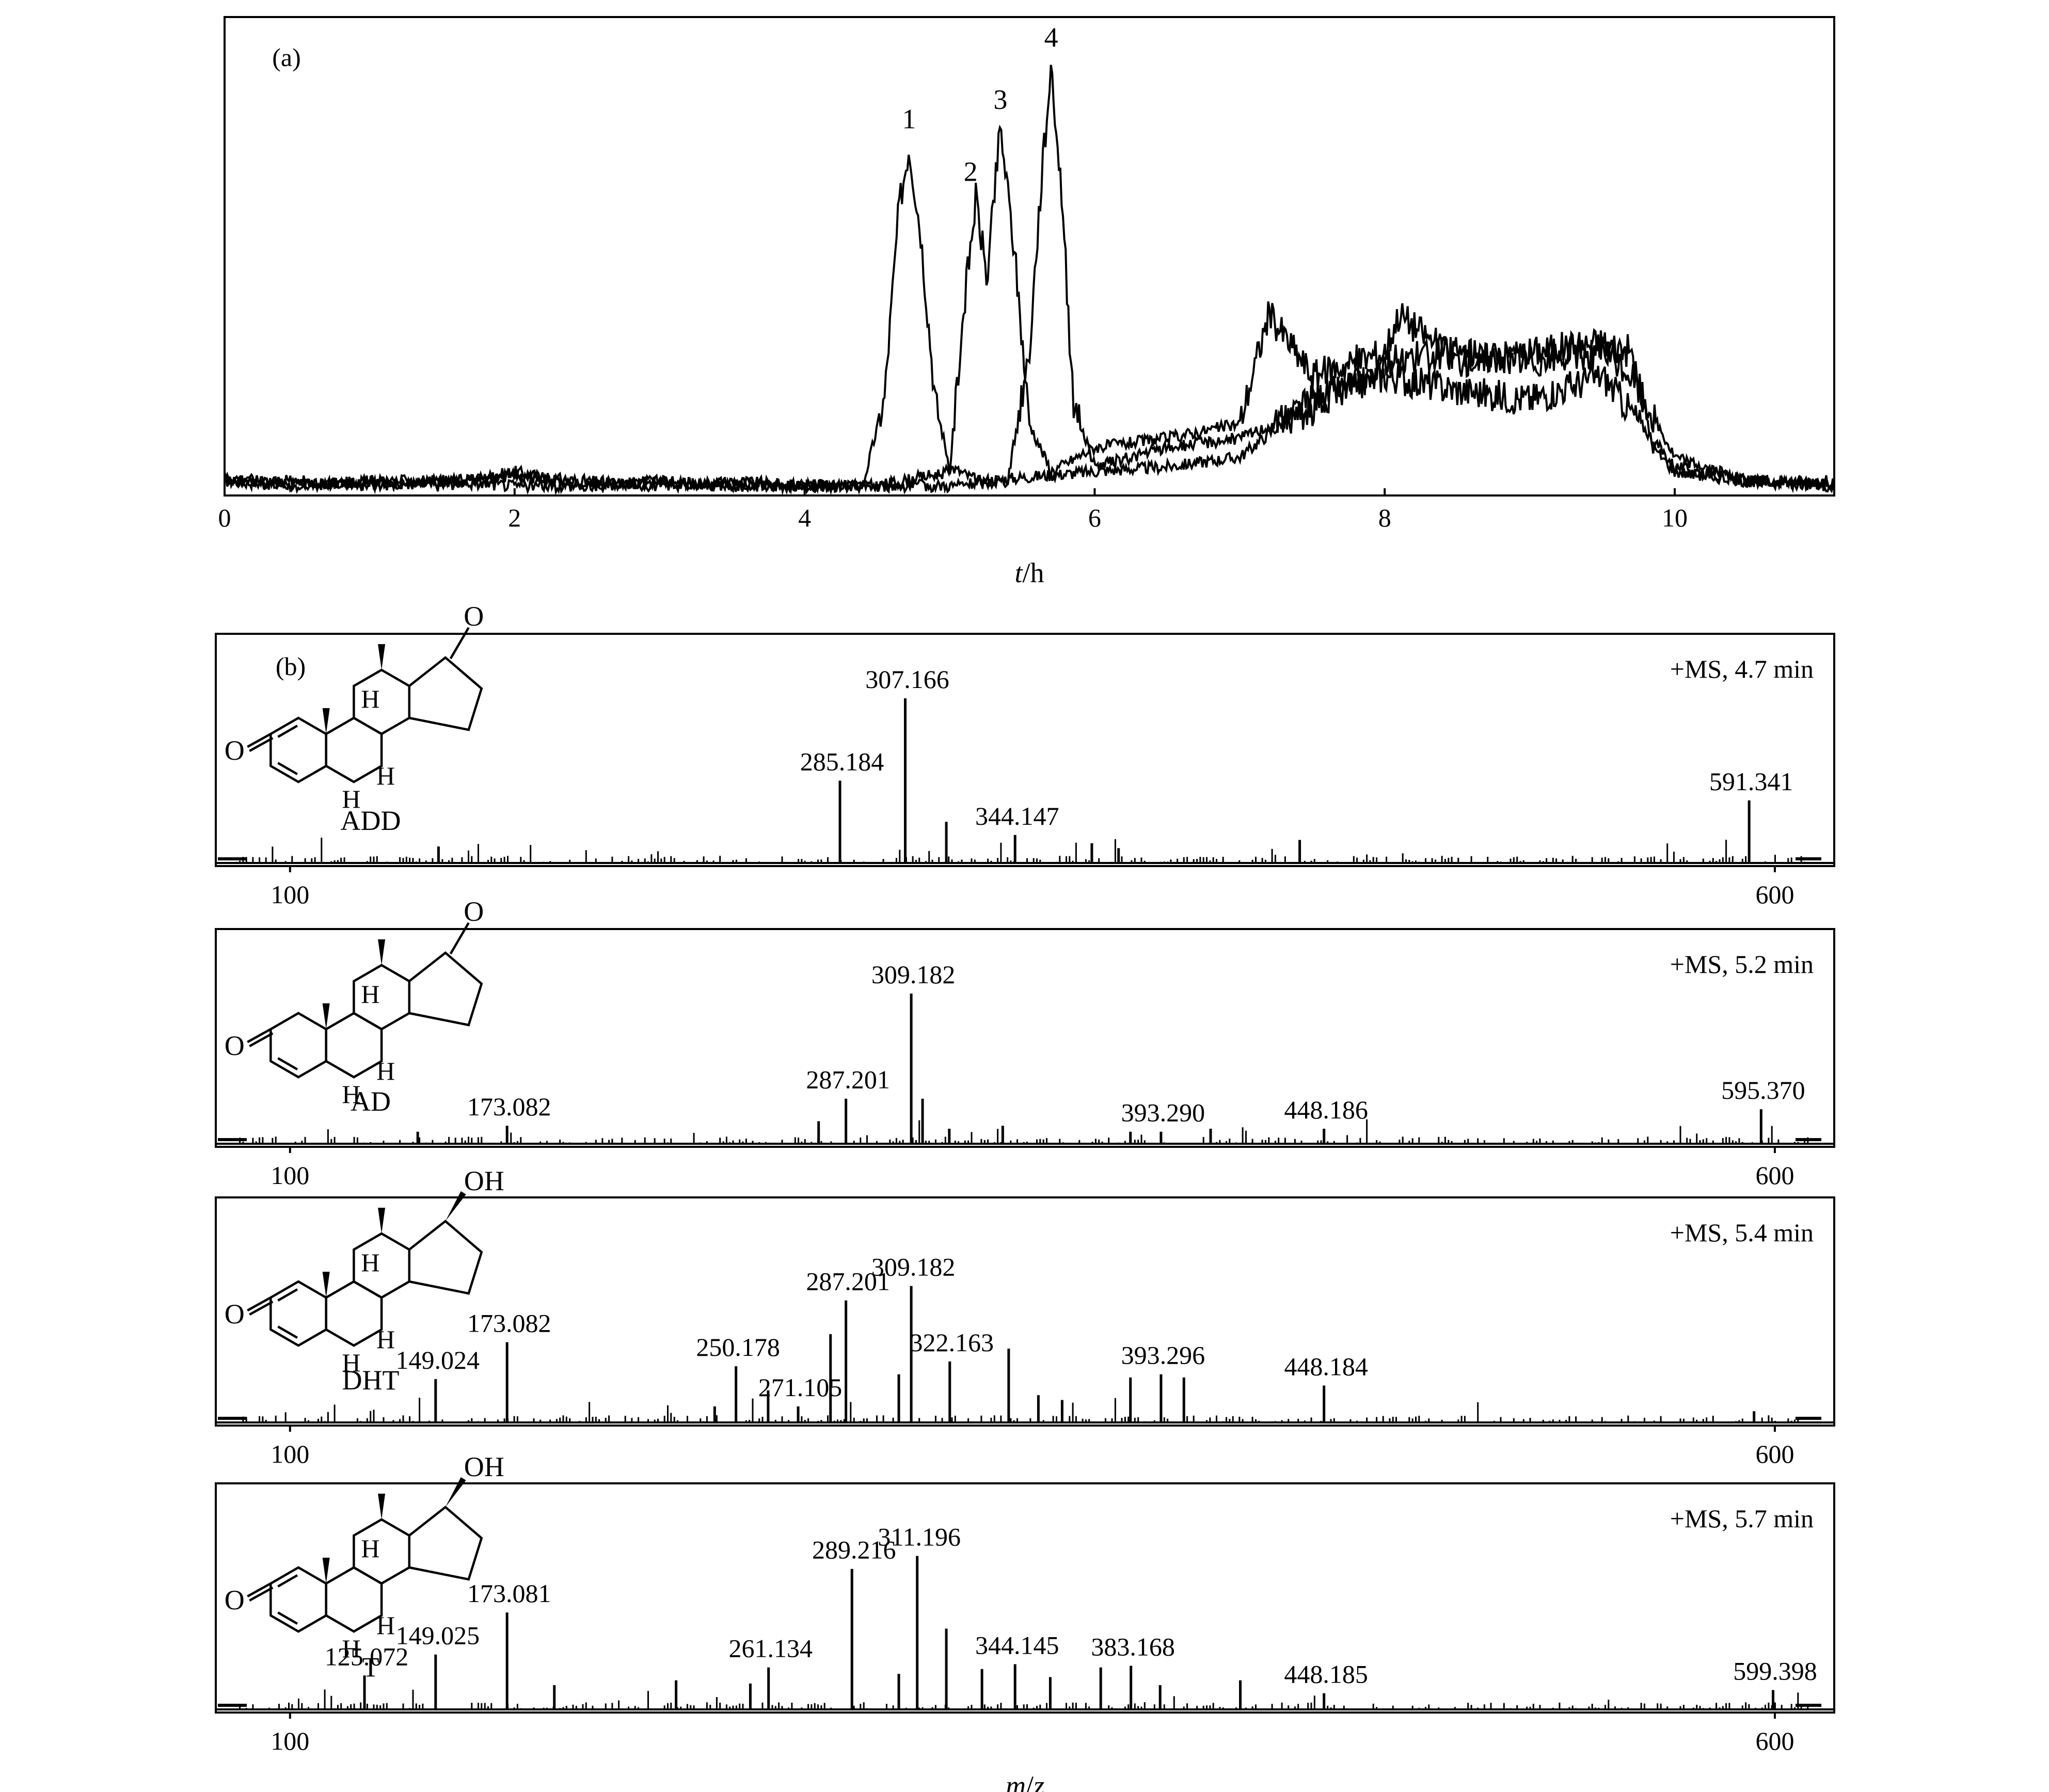 This screenshot has height=1792, width=2049. What do you see at coordinates (1016, 1781) in the screenshot?
I see `x-axis-var: m` at bounding box center [1016, 1781].